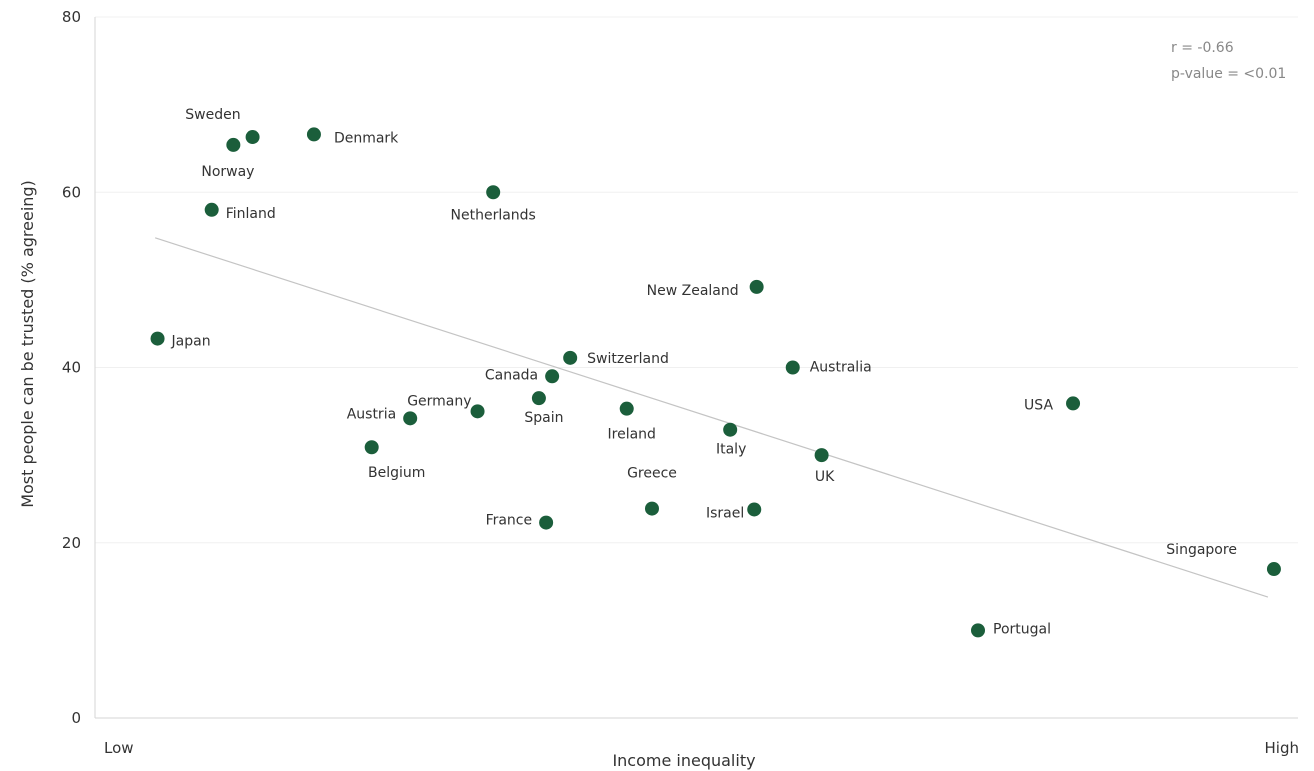 This screenshot has height=771, width=1314. Describe the element at coordinates (76, 718) in the screenshot. I see `y-tick-label-0: 0` at that location.